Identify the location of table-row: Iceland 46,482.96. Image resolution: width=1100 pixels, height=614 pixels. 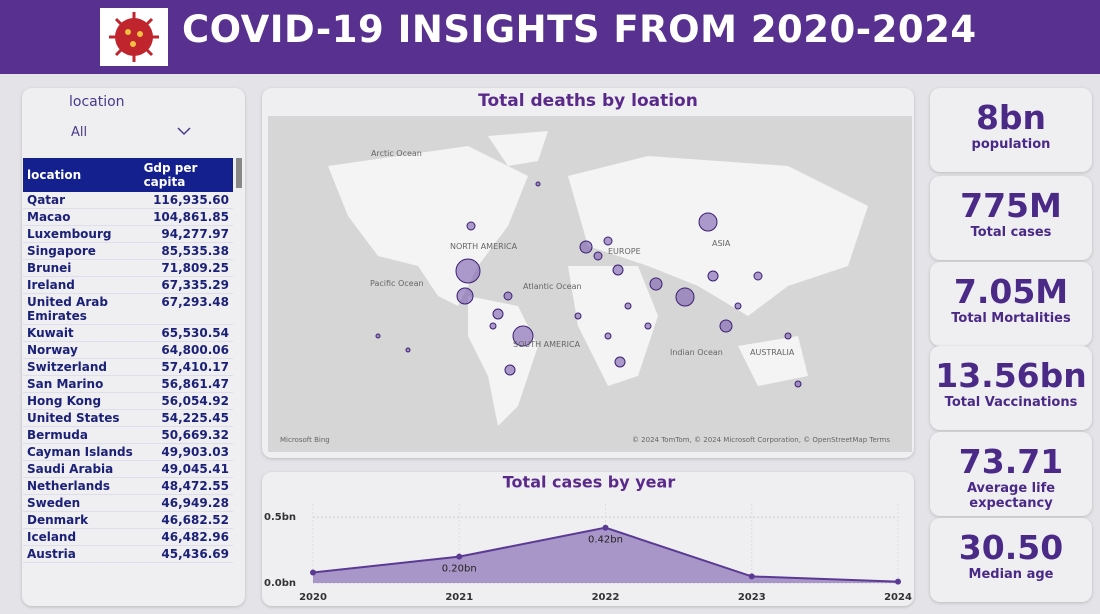
(128, 537).